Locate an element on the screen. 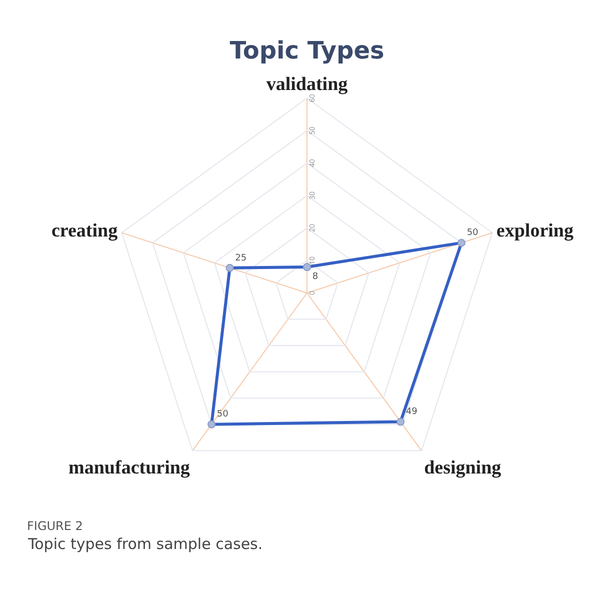 The width and height of the screenshot is (614, 596). spoke-label: creating is located at coordinates (84, 231).